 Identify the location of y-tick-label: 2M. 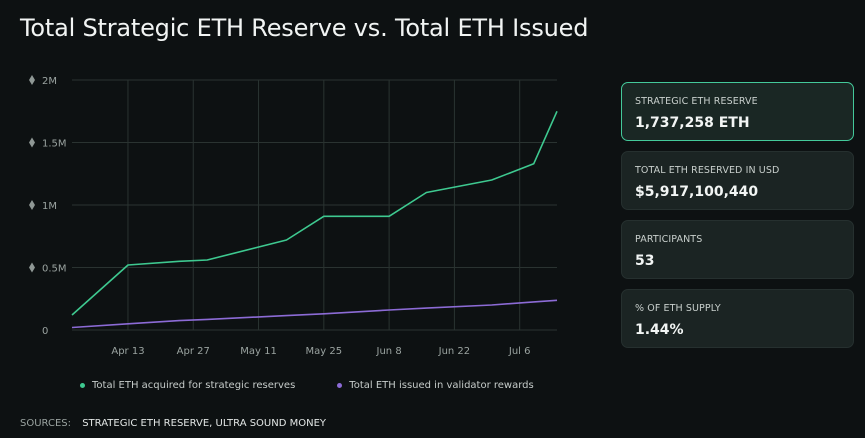
(49, 81).